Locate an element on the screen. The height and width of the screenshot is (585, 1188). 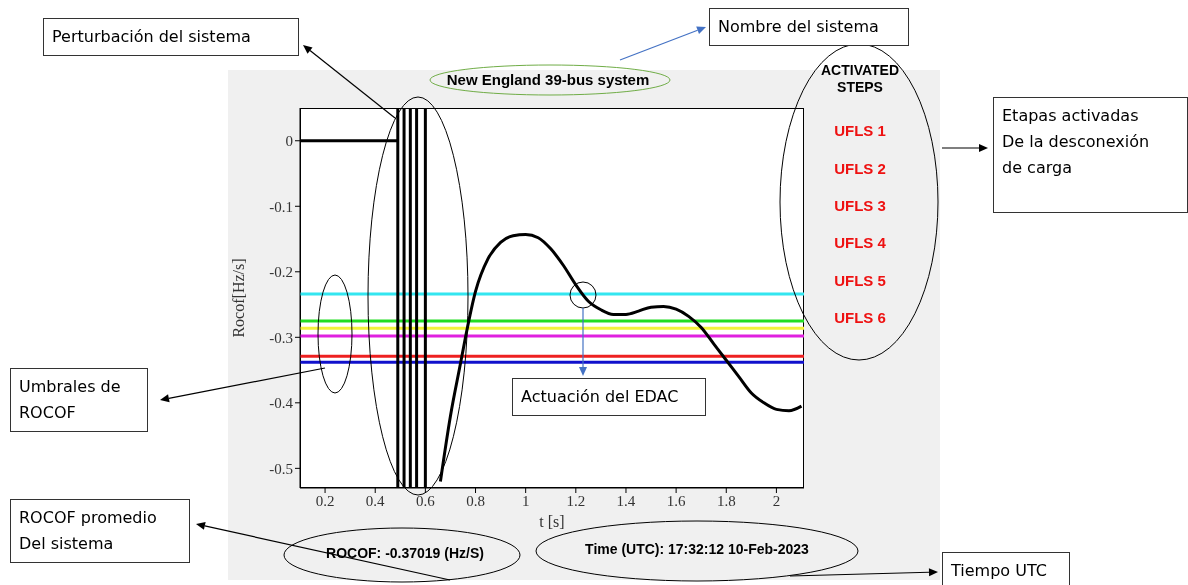
x-tick-label: 1 is located at coordinates (525, 500).